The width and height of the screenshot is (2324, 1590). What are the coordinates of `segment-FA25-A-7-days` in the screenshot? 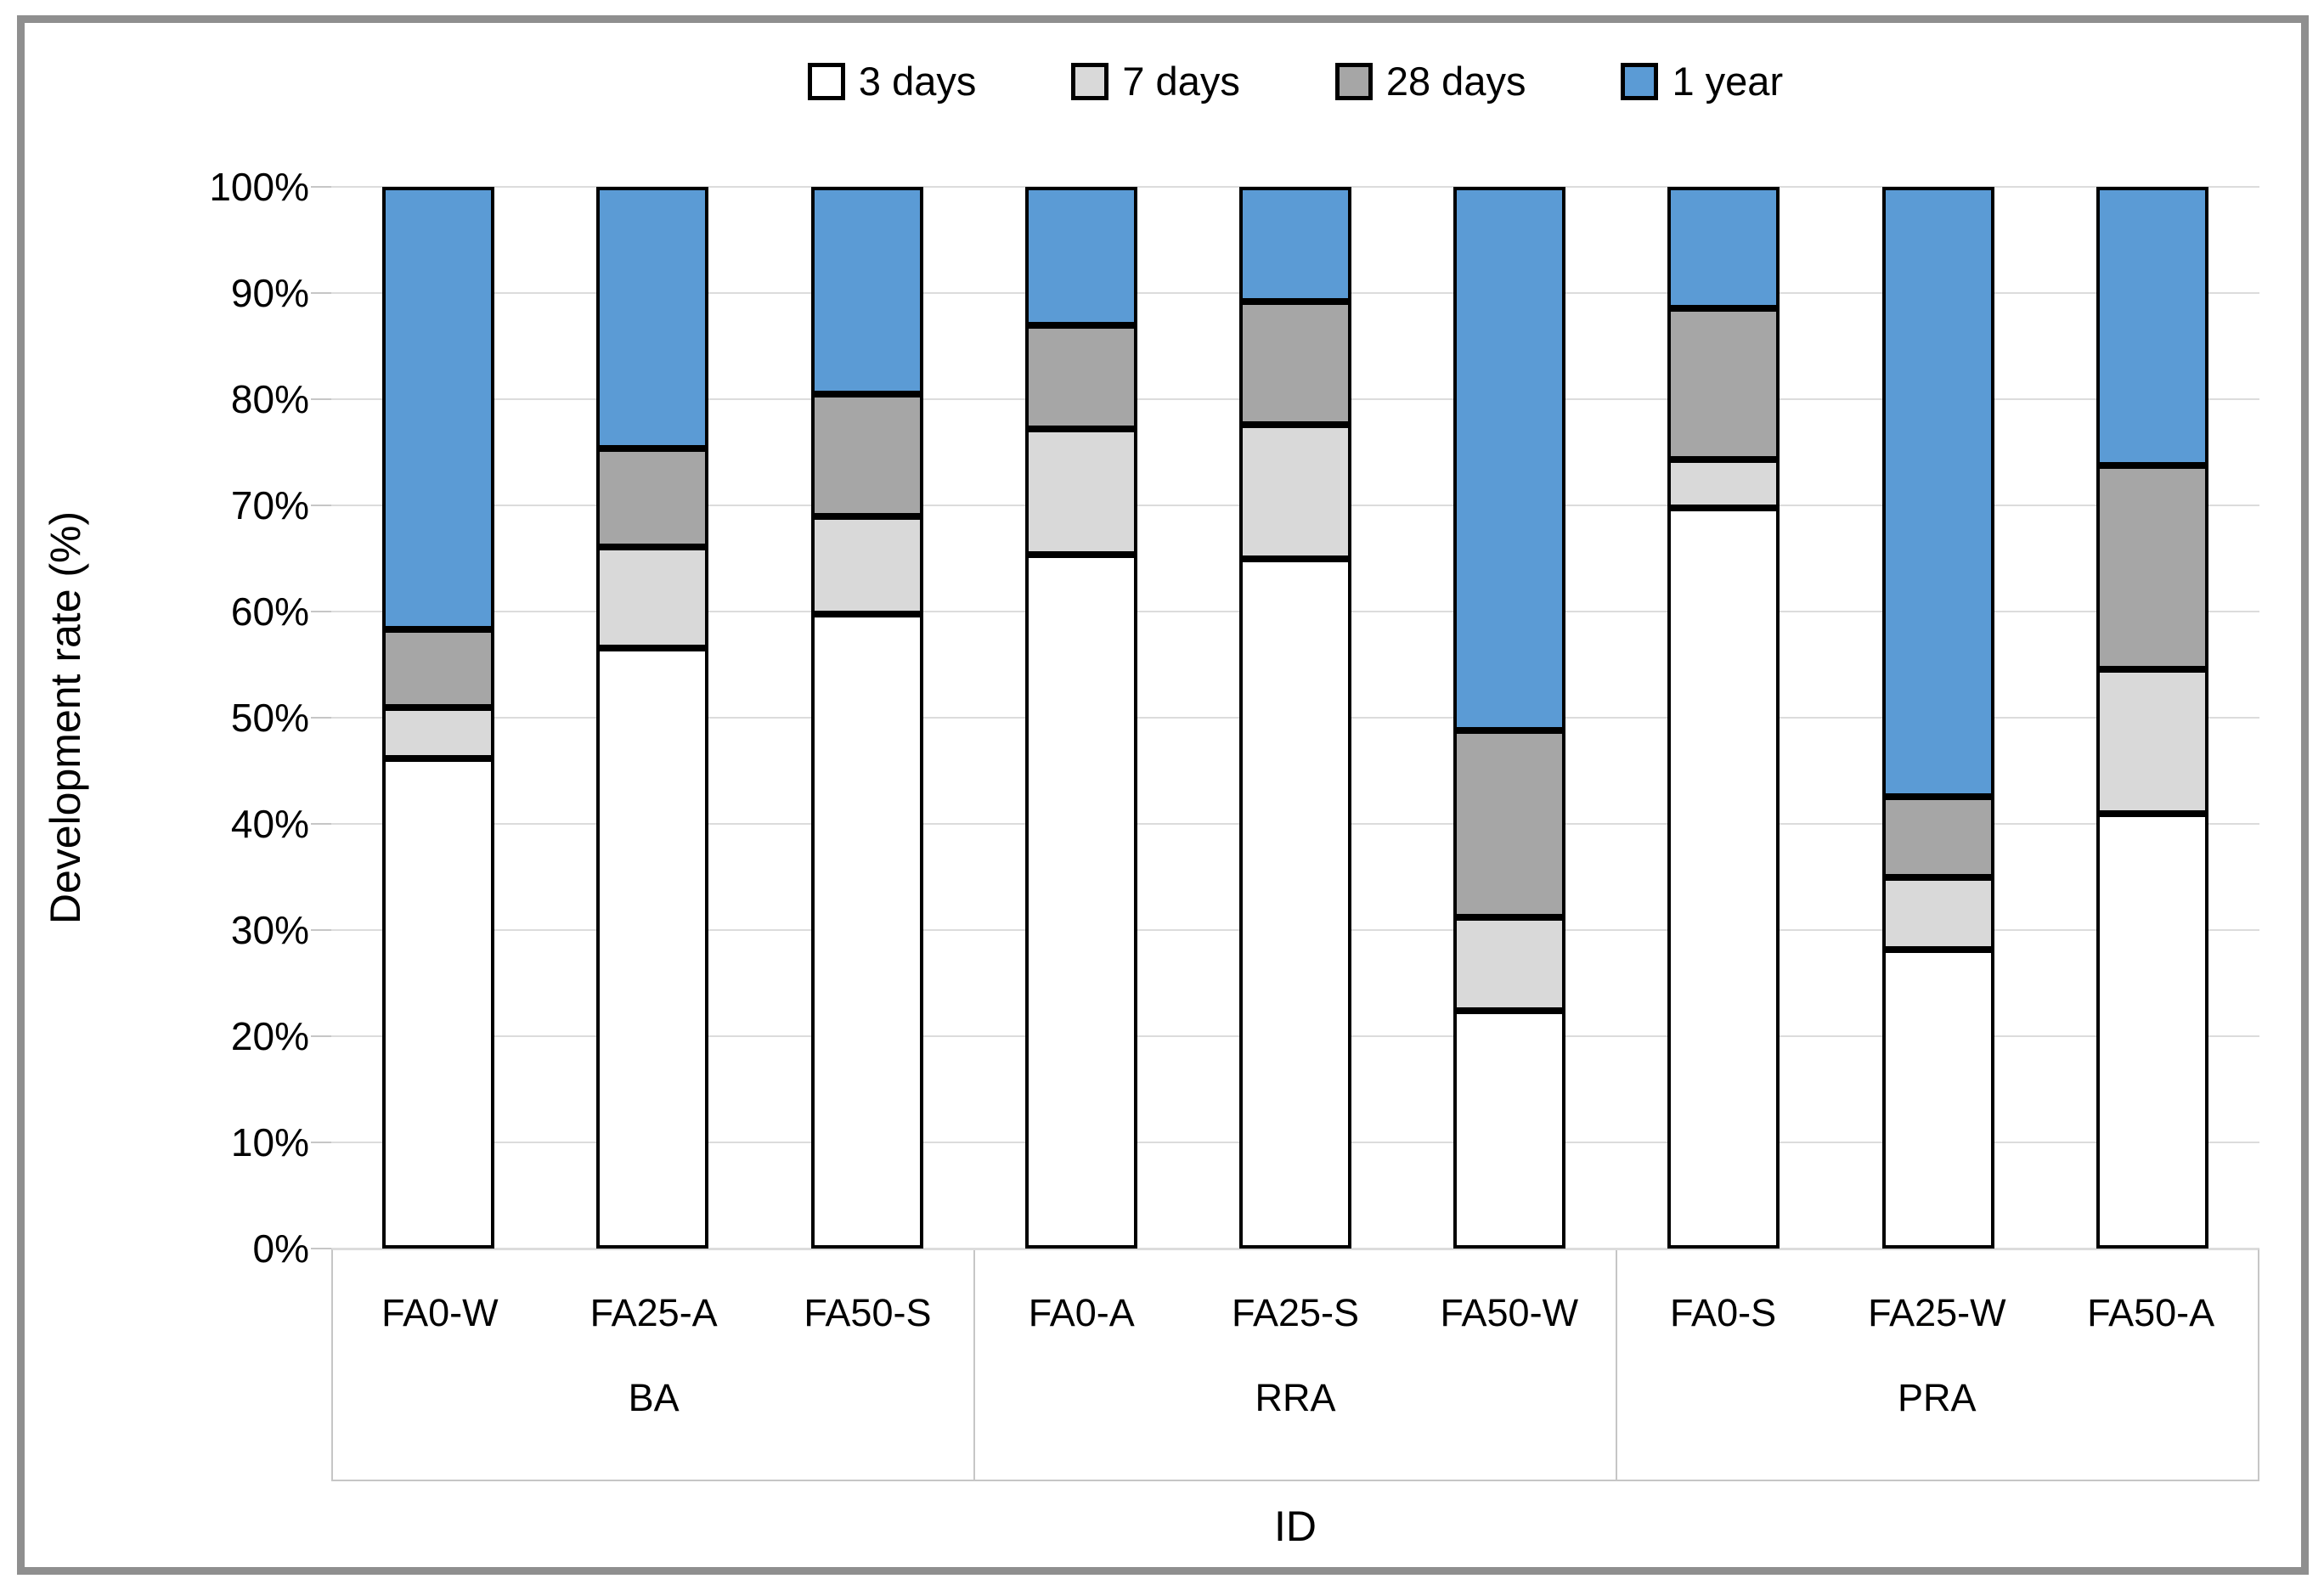 It's located at (652, 597).